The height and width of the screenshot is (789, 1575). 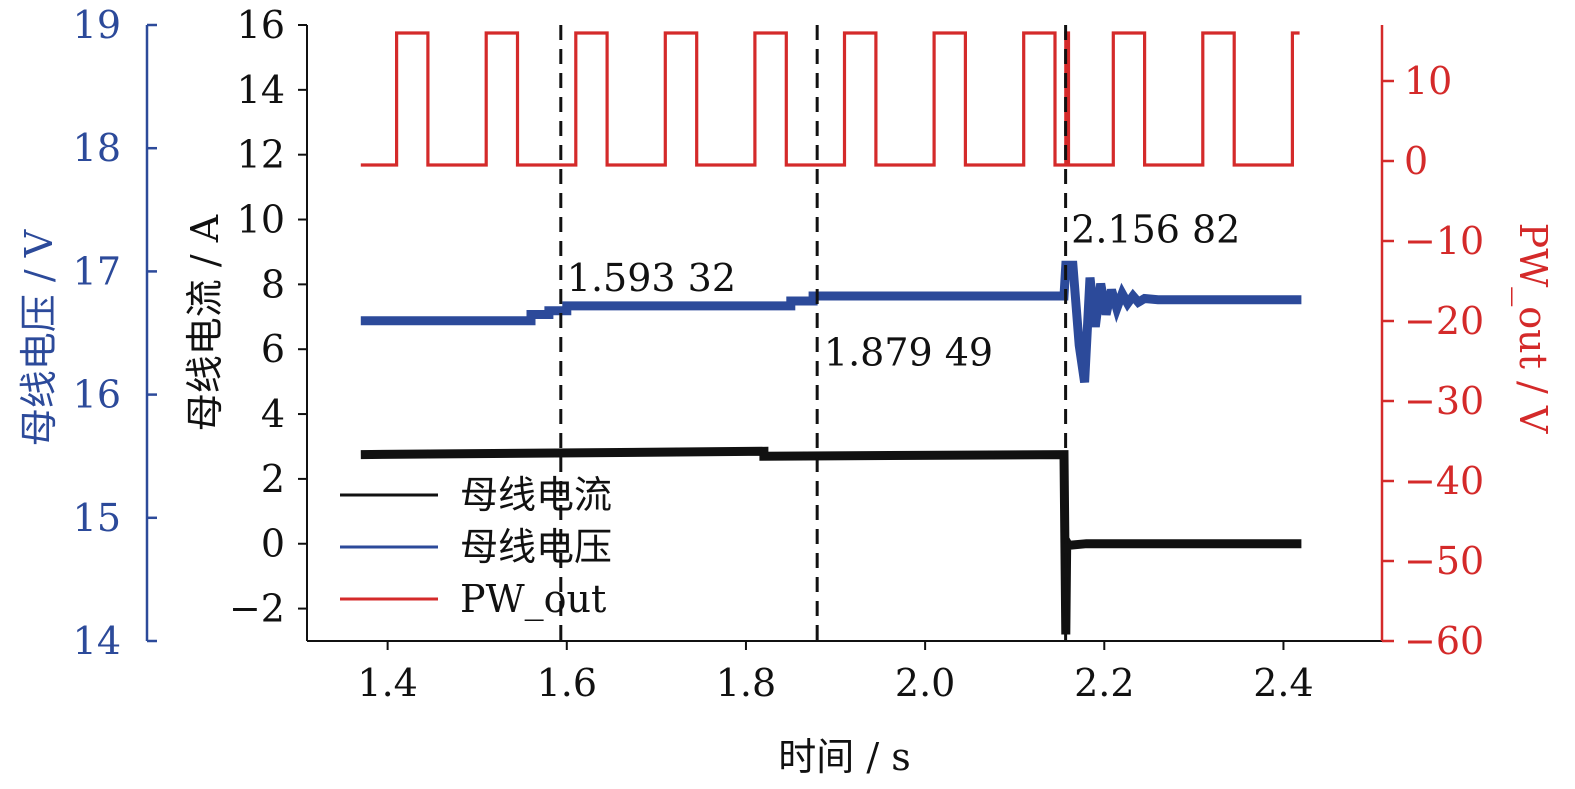 I want to click on legend-label-2: PW_out, so click(x=533, y=599).